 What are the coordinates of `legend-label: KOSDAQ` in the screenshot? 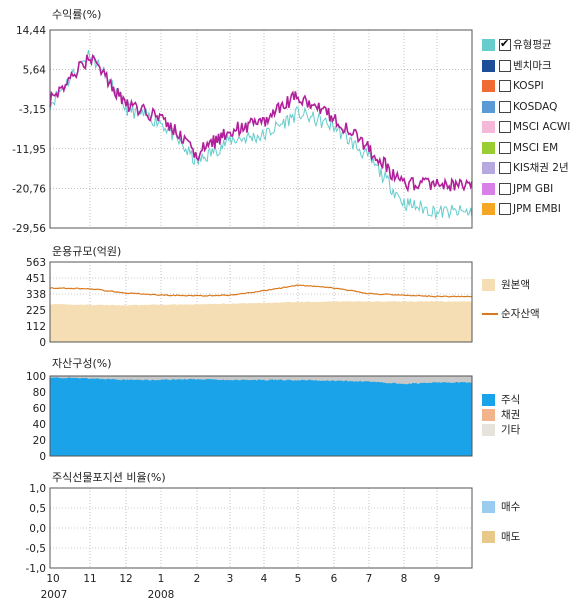 It's located at (535, 106).